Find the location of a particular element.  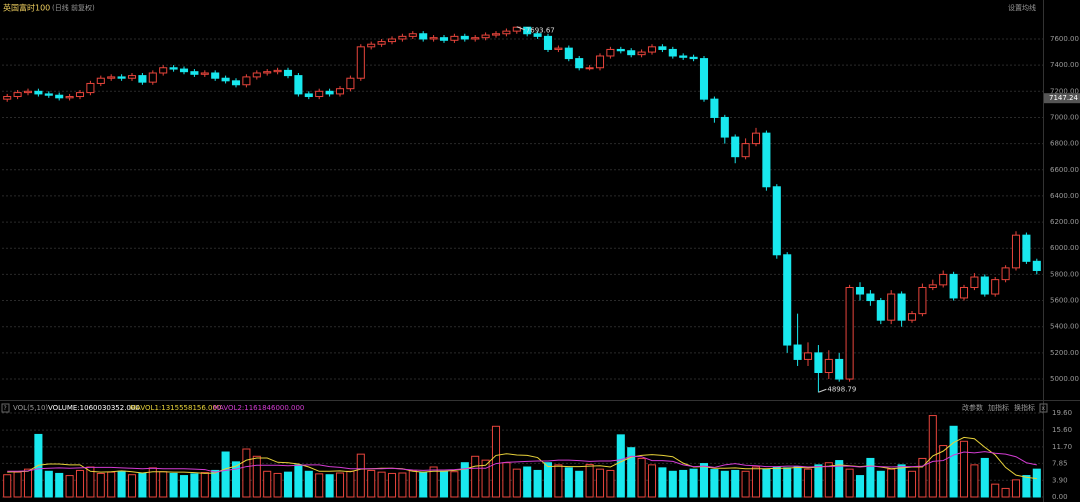

tool-button: 改参数 is located at coordinates (972, 407).